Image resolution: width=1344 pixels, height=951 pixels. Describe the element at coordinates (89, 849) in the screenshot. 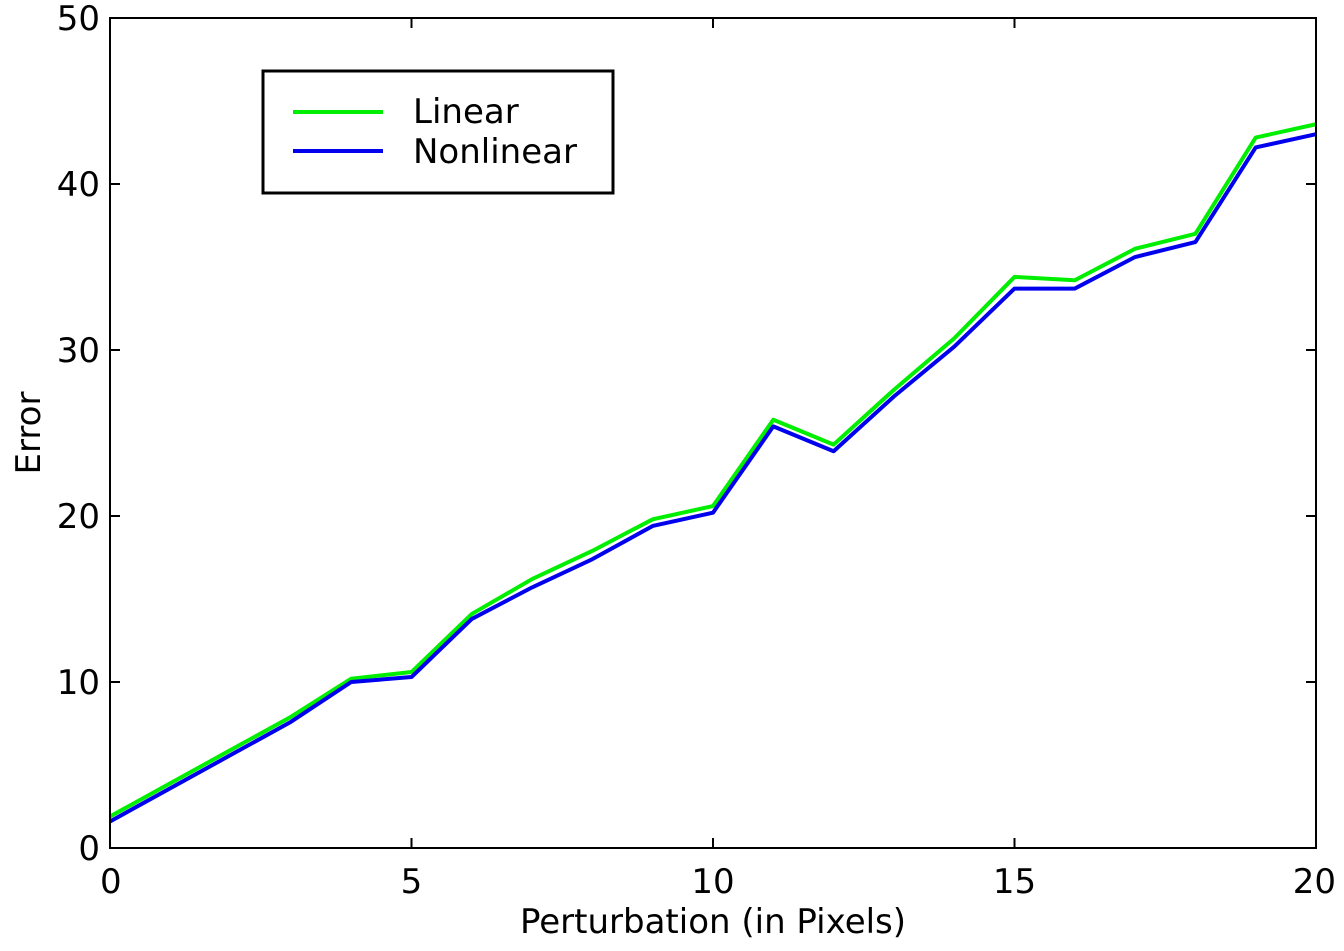

I see `y-tick-label: 0` at that location.